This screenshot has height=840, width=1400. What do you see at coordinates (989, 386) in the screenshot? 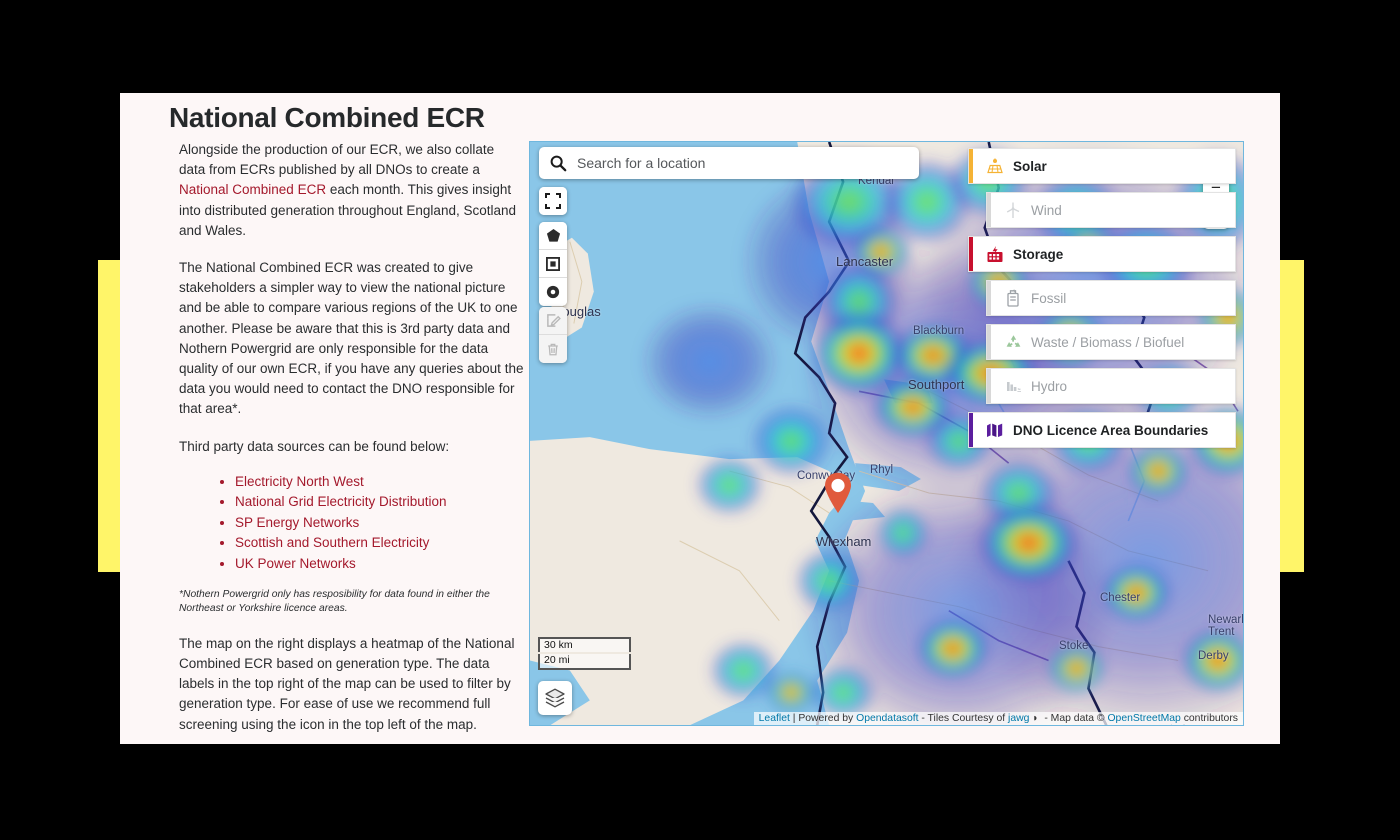
I see `legend-accent-hydro` at bounding box center [989, 386].